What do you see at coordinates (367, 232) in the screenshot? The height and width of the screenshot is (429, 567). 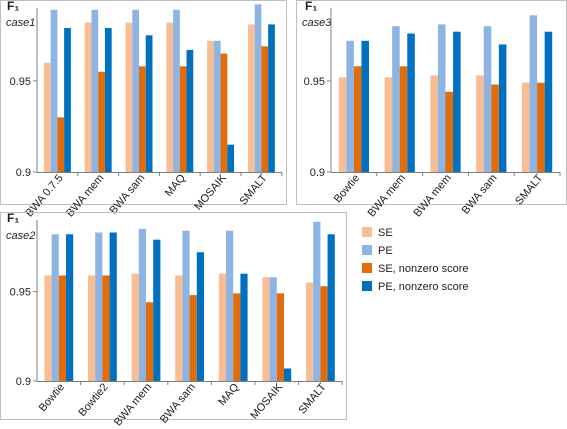 I see `legend-swatch-se` at bounding box center [367, 232].